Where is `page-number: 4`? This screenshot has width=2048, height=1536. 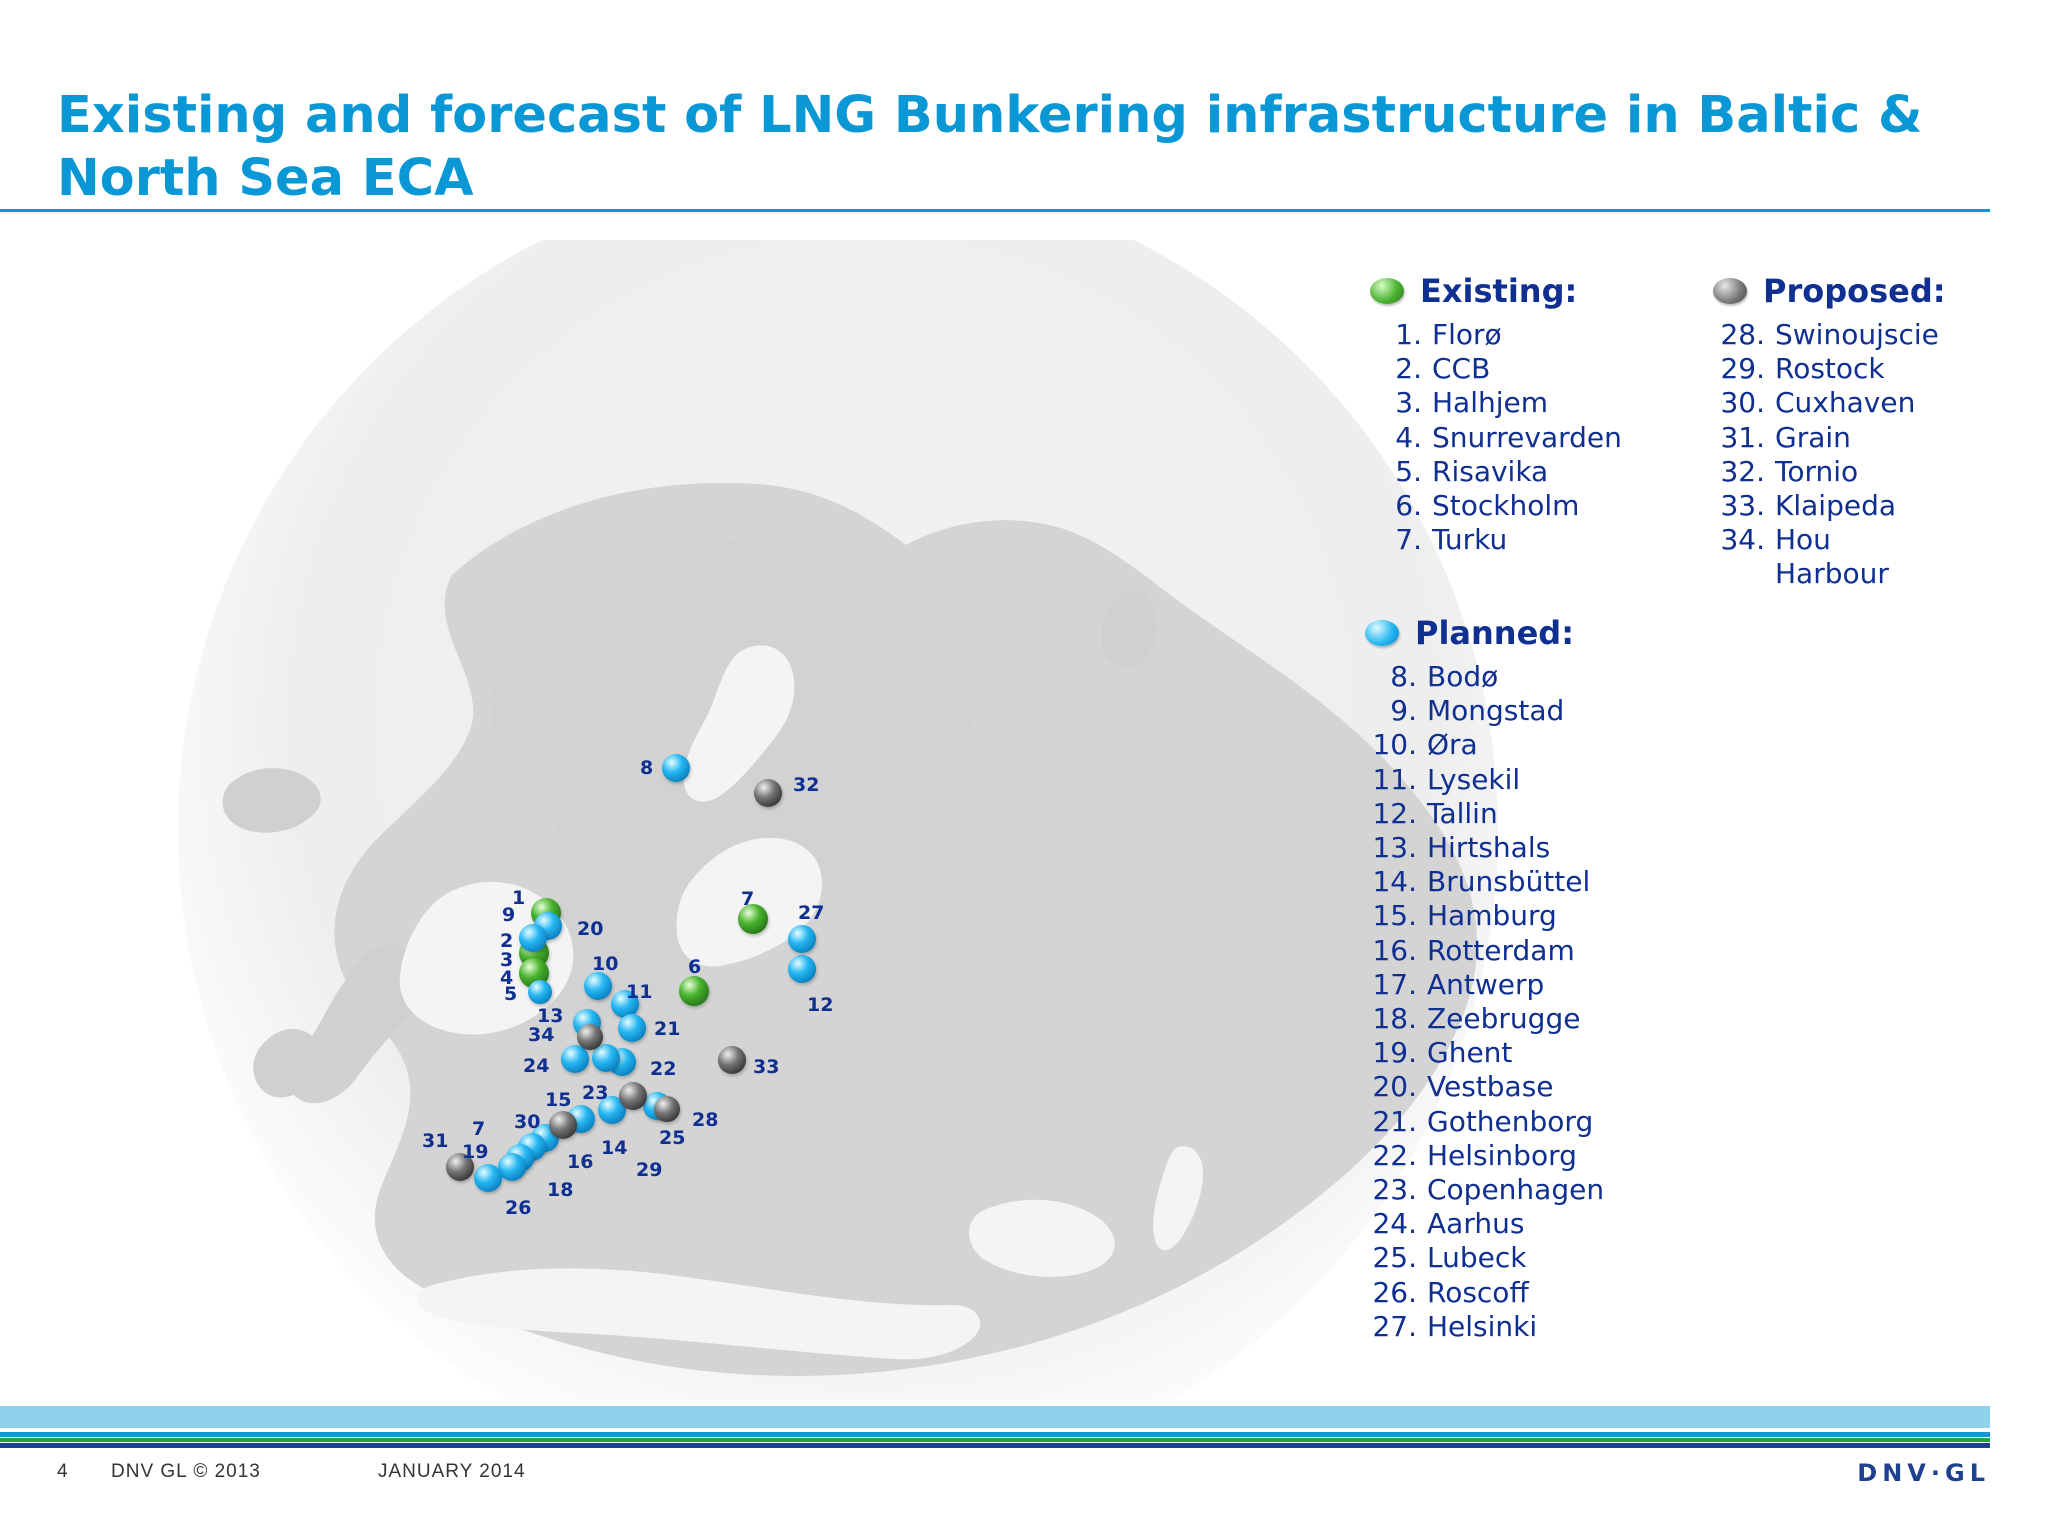 page-number: 4 is located at coordinates (63, 1471).